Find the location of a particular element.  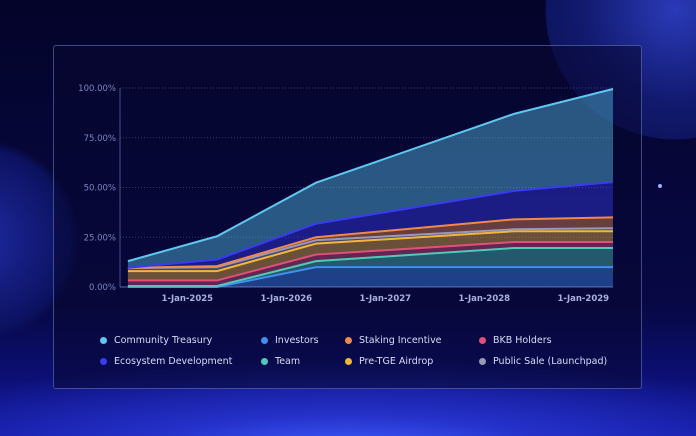

y-tick-label: 100.00% is located at coordinates (97, 89).